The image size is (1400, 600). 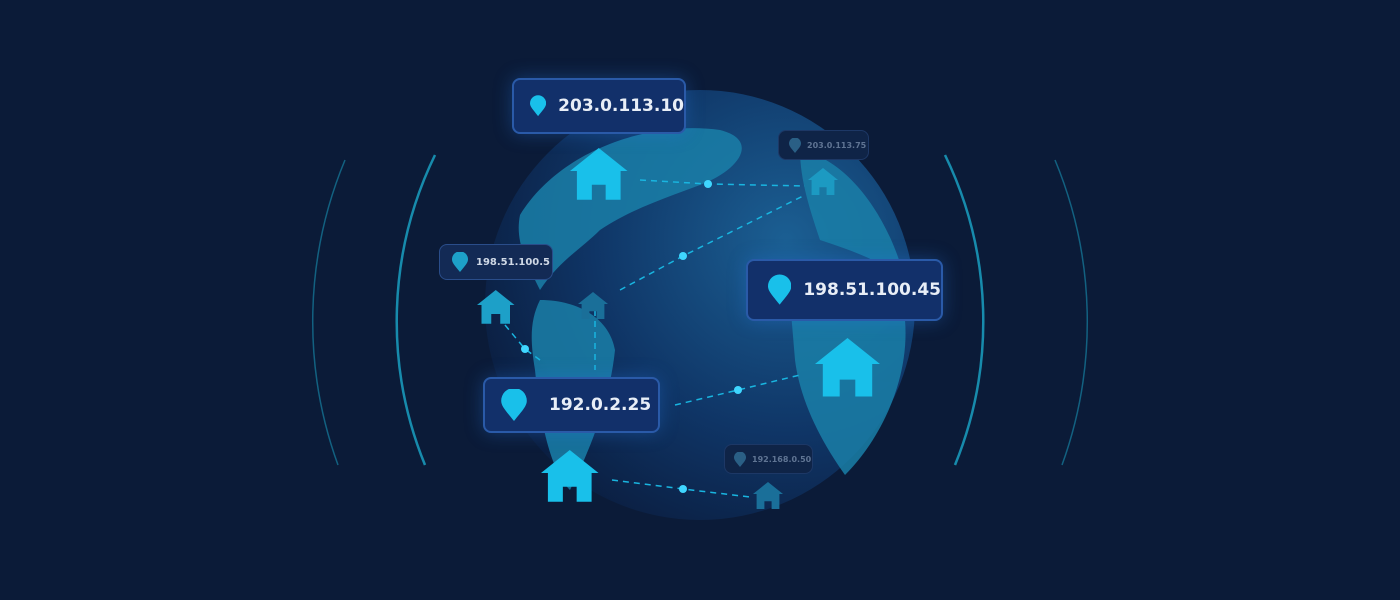 I want to click on ip-address: 203.0.113.75, so click(x=837, y=145).